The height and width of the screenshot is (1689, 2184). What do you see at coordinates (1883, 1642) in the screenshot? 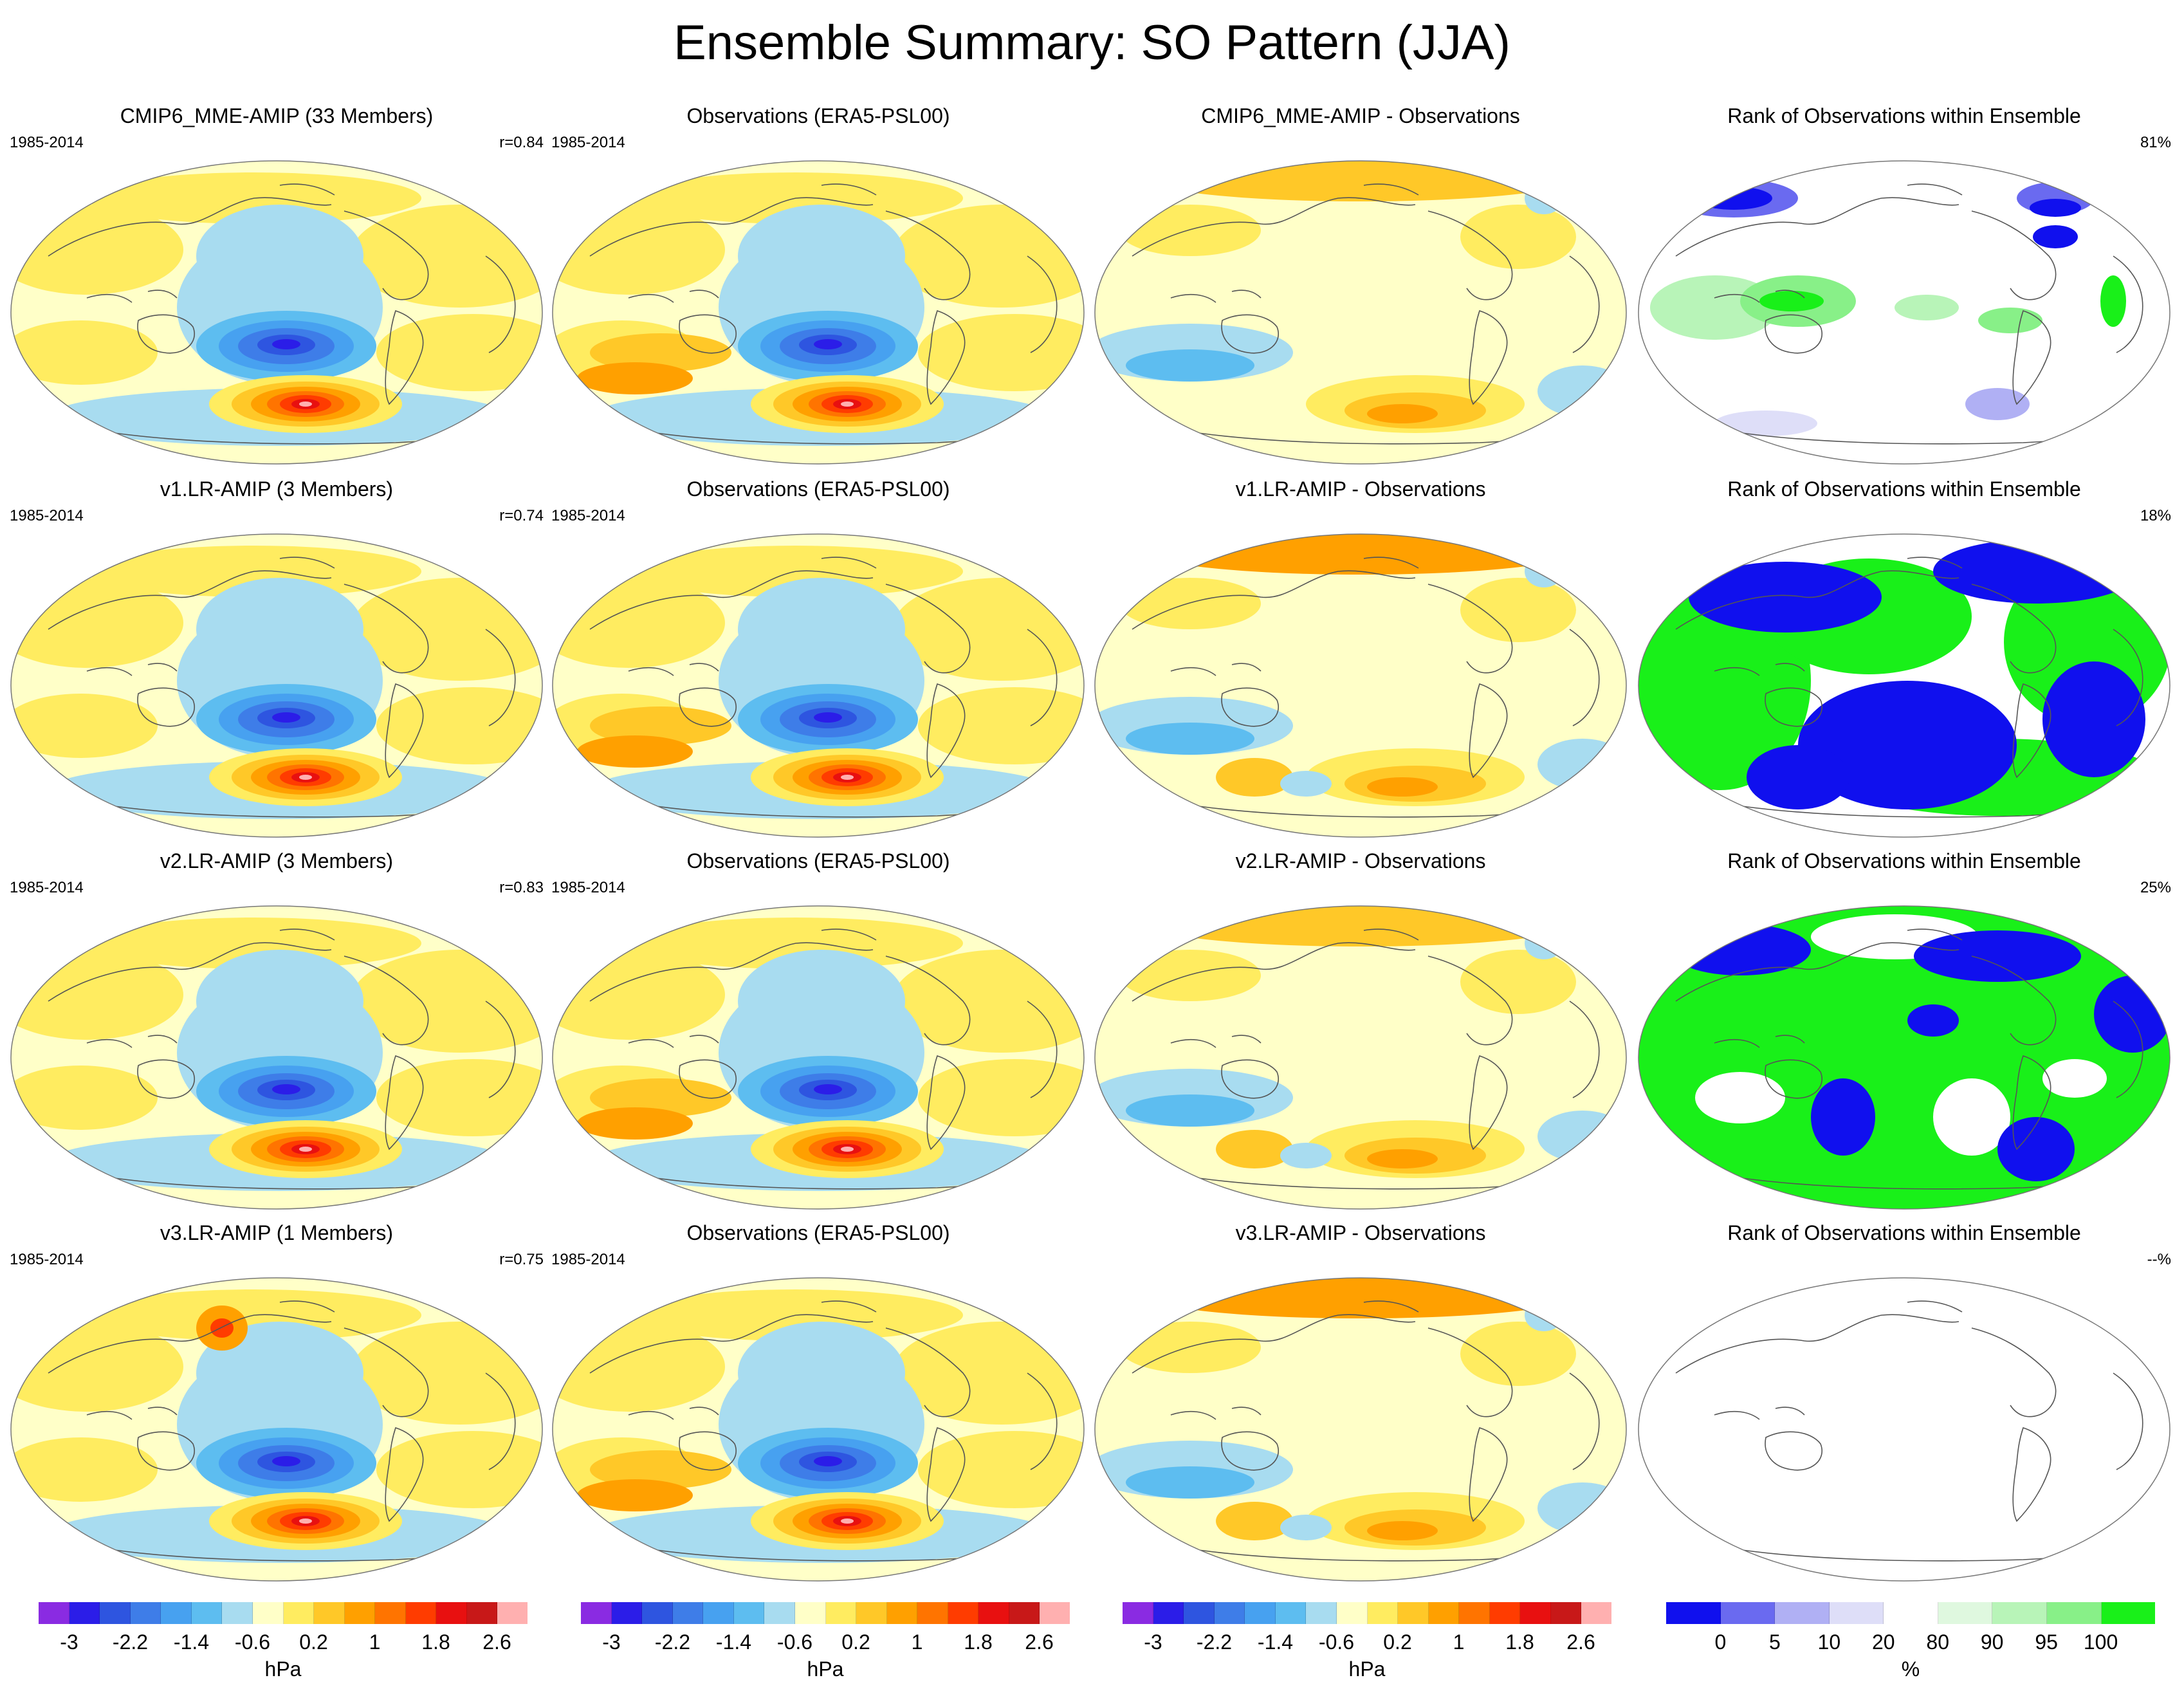
I see `colorbar-tick-label: 20` at bounding box center [1883, 1642].